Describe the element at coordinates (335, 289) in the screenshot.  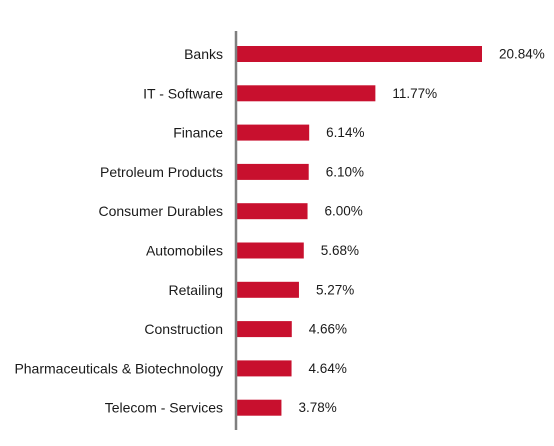
I see `value-label: 5.27%` at that location.